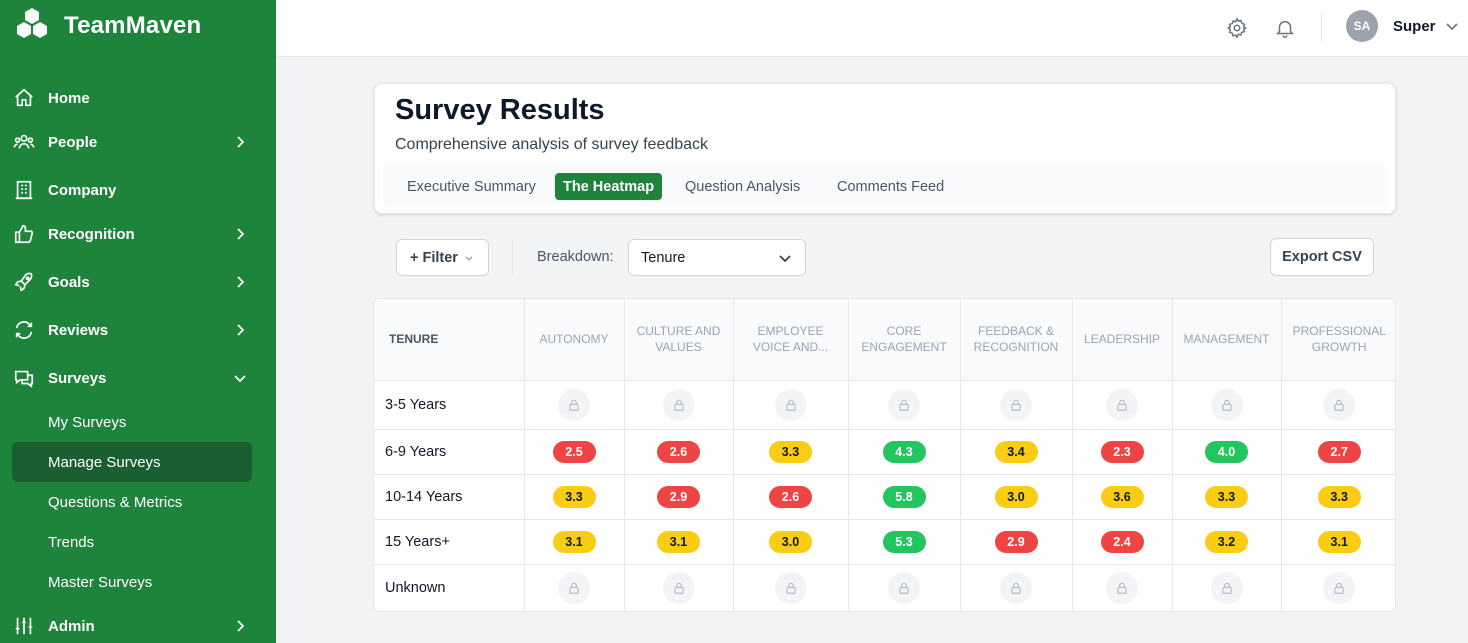 This screenshot has height=643, width=1468. Describe the element at coordinates (100, 582) in the screenshot. I see `sidebar-subitem-master-surveys: Master Surveys` at that location.